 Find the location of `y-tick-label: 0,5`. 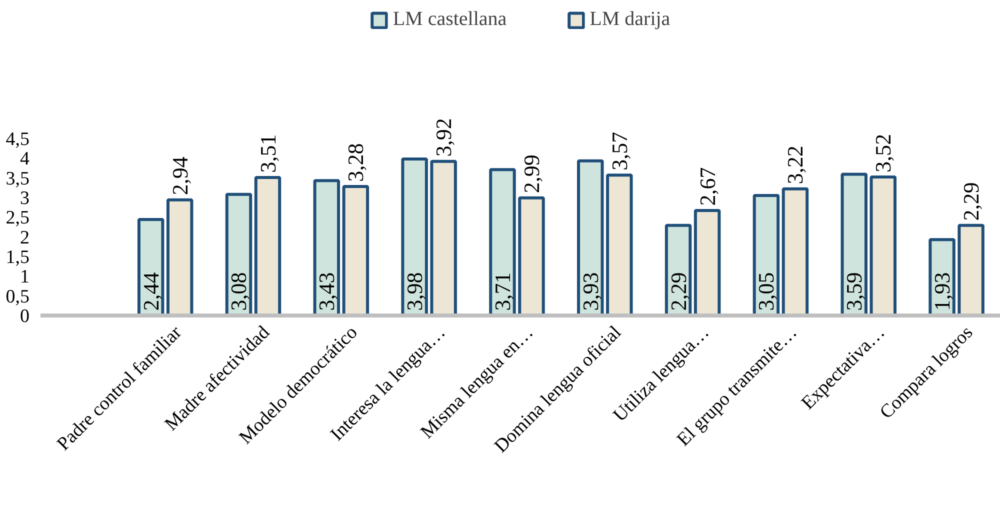

y-tick-label: 0,5 is located at coordinates (18, 297).